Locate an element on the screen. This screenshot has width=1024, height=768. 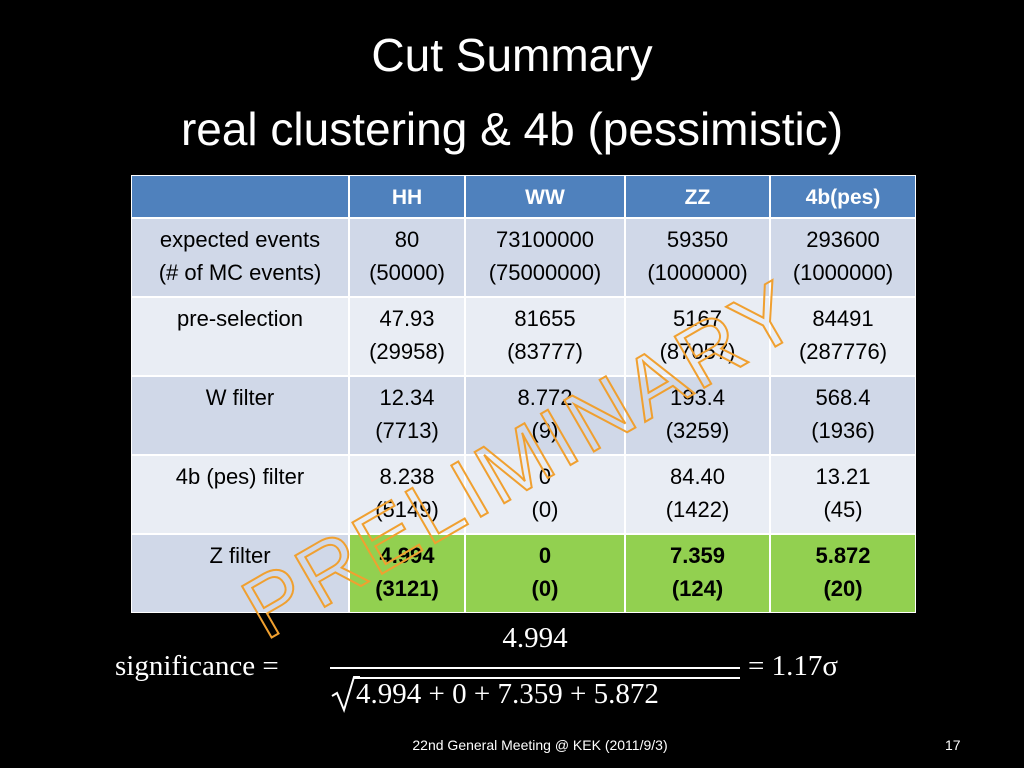
cell-line: (1422) is located at coordinates (697, 509).